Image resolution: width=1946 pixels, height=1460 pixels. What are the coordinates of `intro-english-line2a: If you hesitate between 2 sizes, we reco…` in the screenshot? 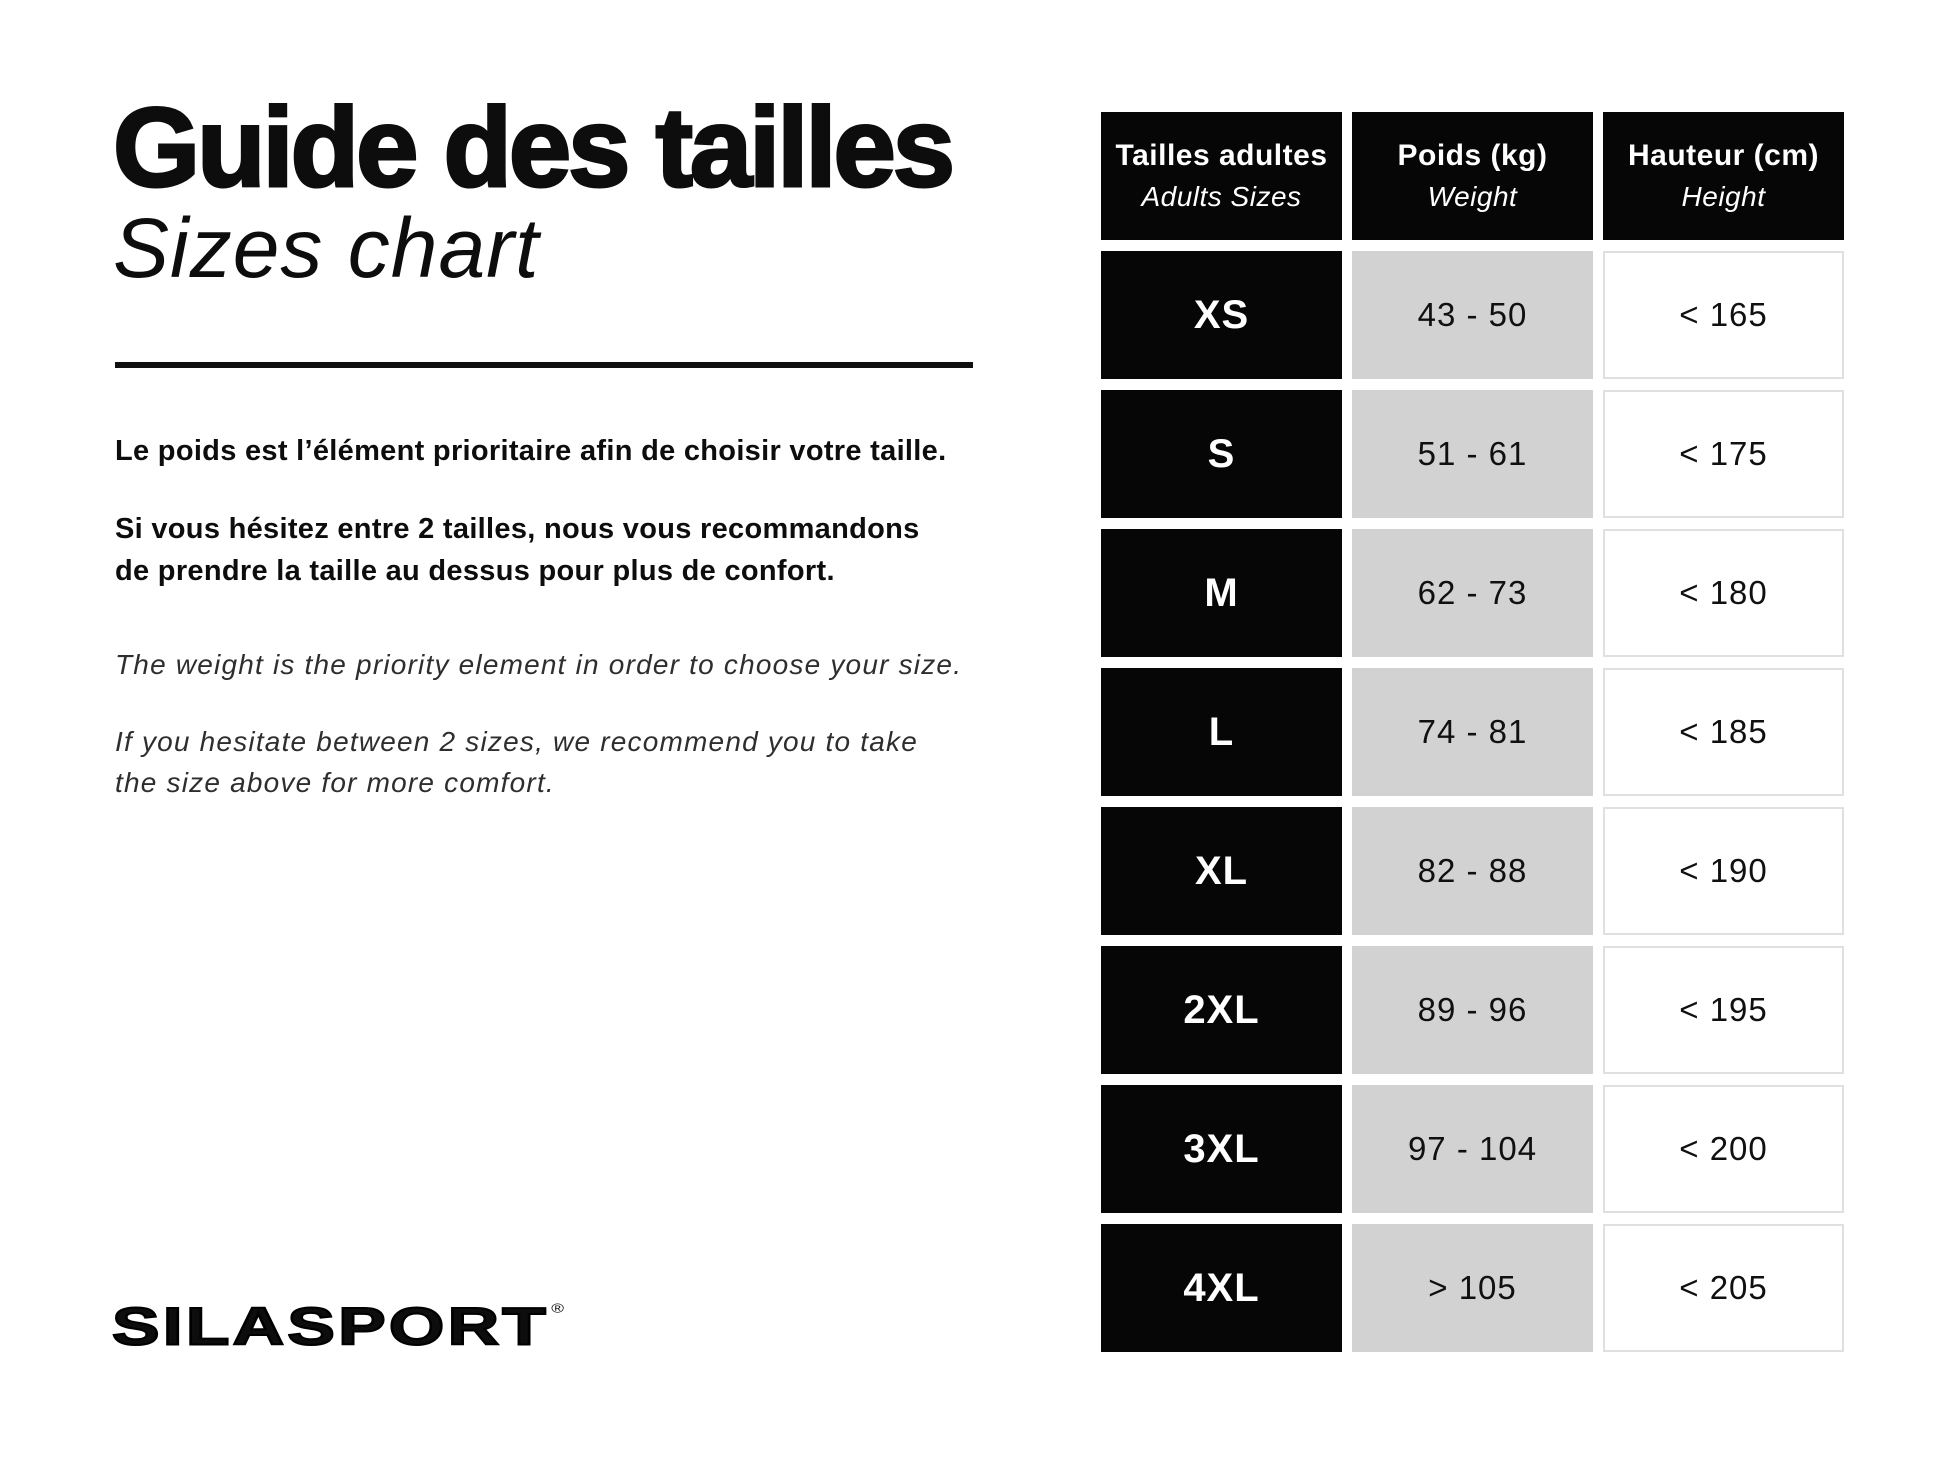 It's located at (517, 741).